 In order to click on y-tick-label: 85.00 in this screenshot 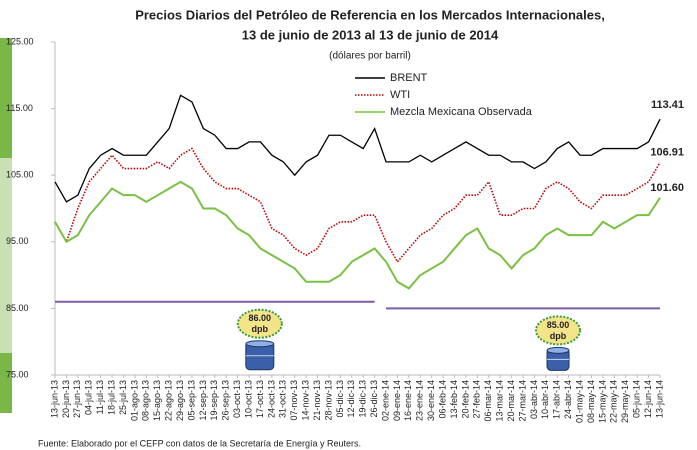, I will do `click(17, 308)`.